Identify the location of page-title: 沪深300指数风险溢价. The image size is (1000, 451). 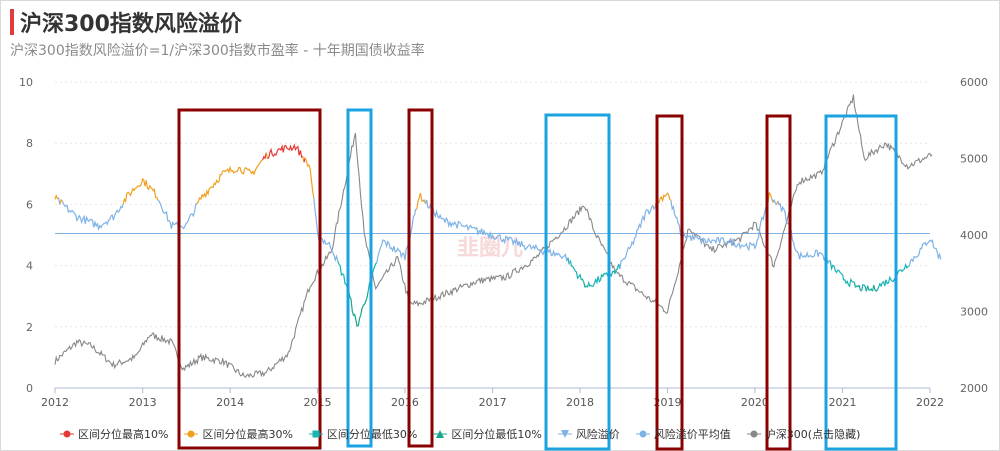
(131, 24).